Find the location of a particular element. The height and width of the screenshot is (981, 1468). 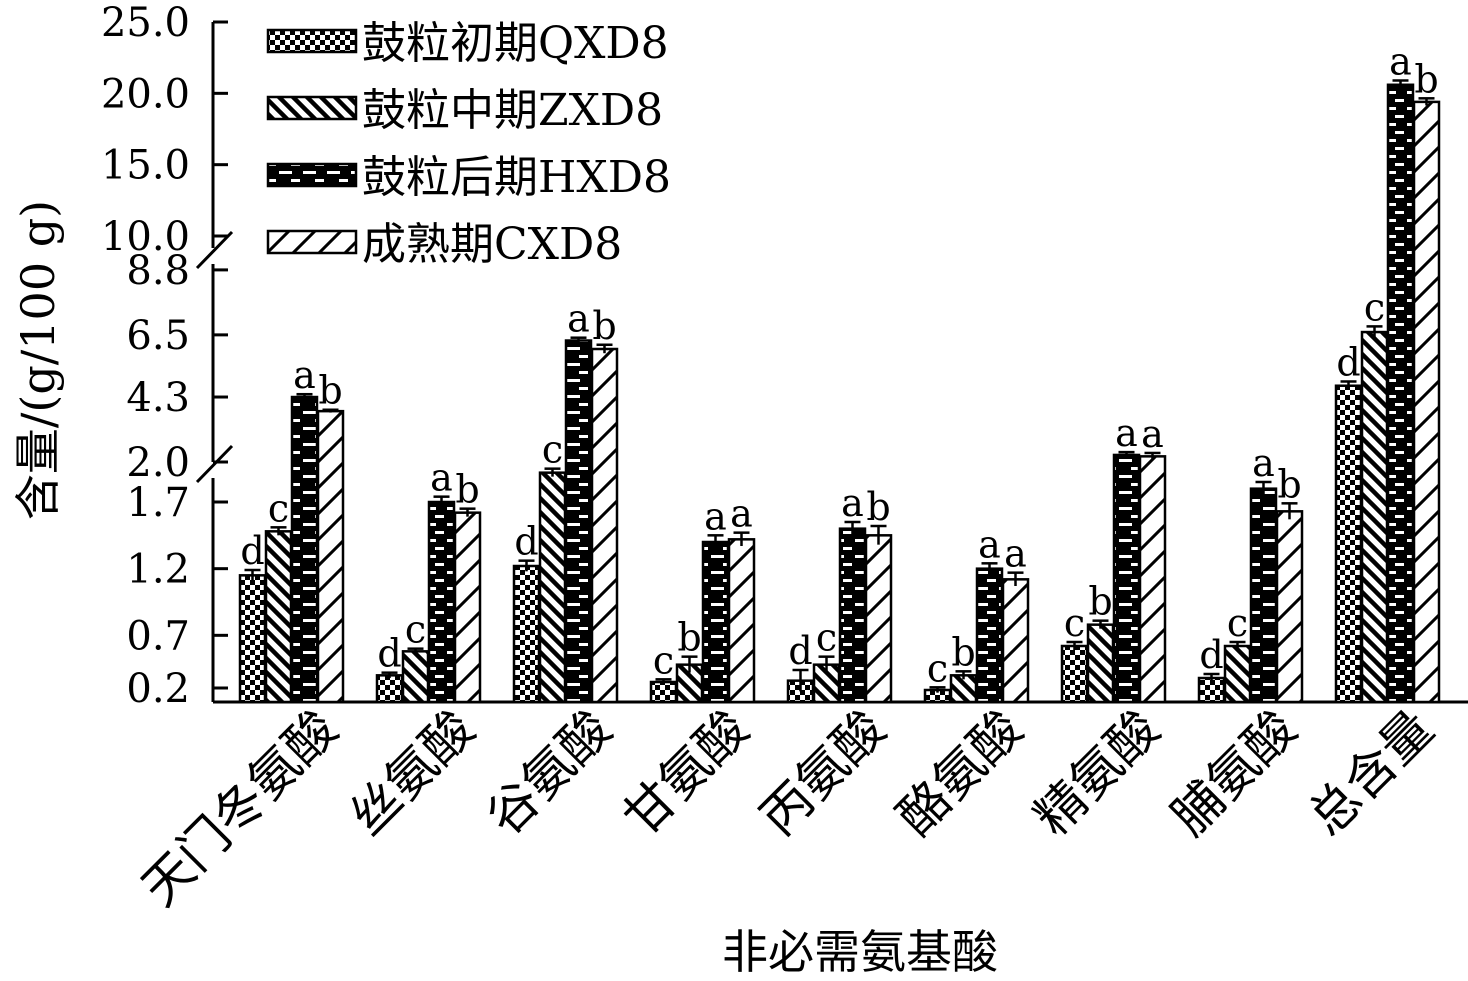

x-tick-label: 甘氨酸 is located at coordinates (685, 772).